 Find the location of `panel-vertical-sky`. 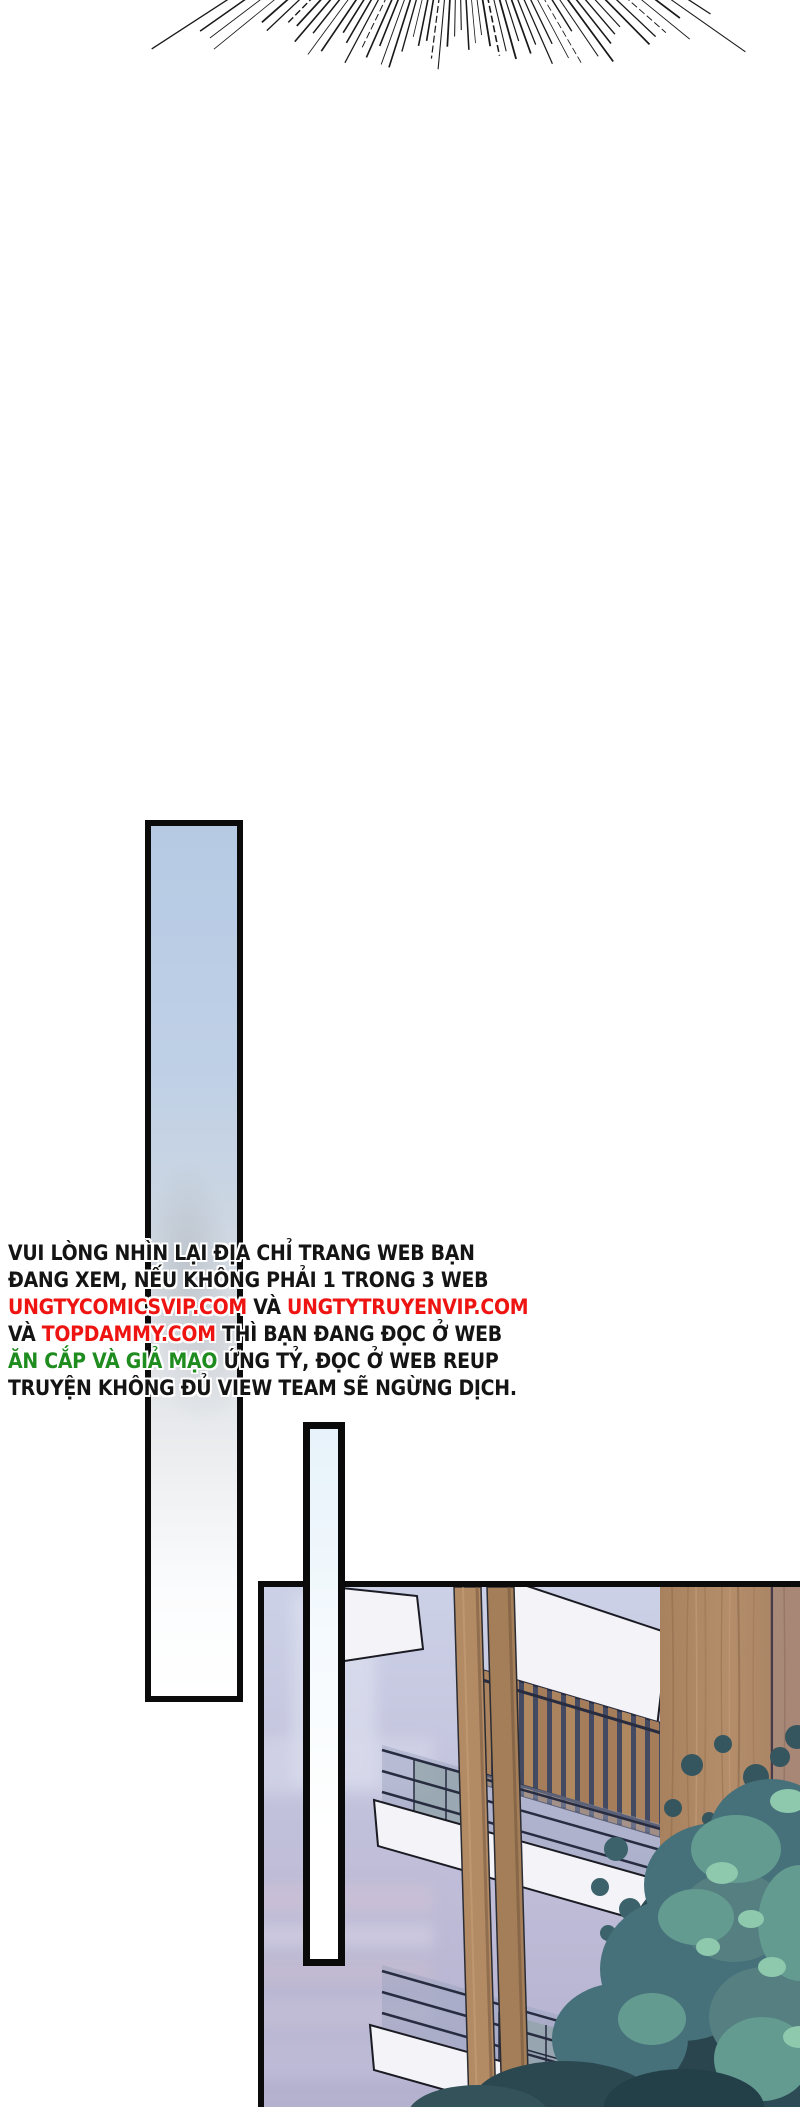

panel-vertical-sky is located at coordinates (194, 1261).